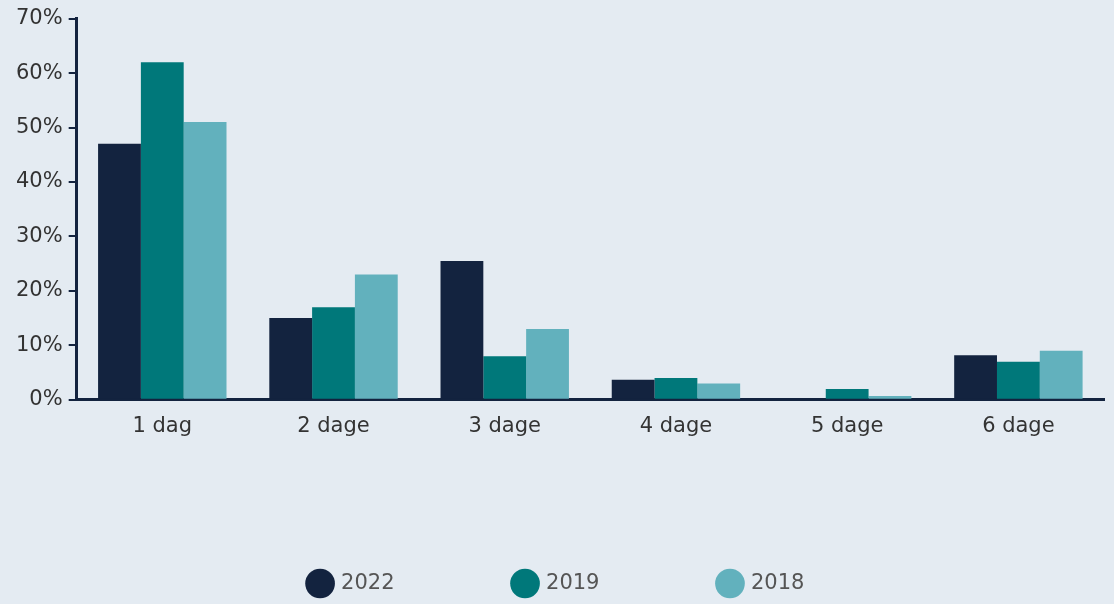  Describe the element at coordinates (777, 581) in the screenshot. I see `legend-label: 2018` at that location.